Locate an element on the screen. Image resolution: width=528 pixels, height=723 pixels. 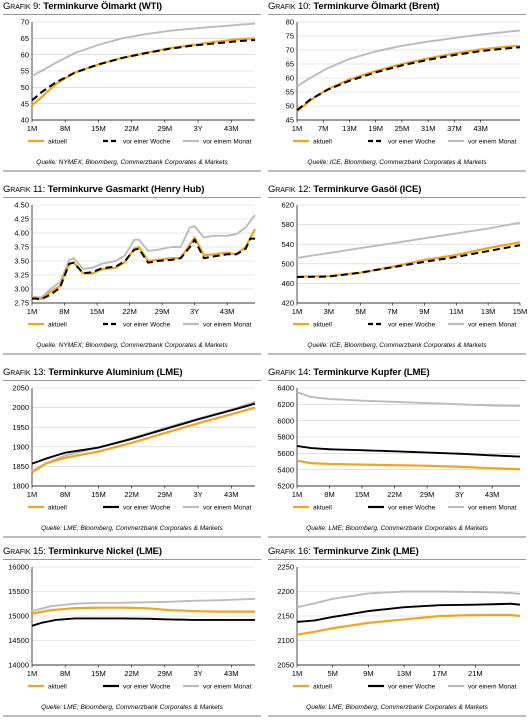
y-tick-label: 1950 is located at coordinates (20, 427).